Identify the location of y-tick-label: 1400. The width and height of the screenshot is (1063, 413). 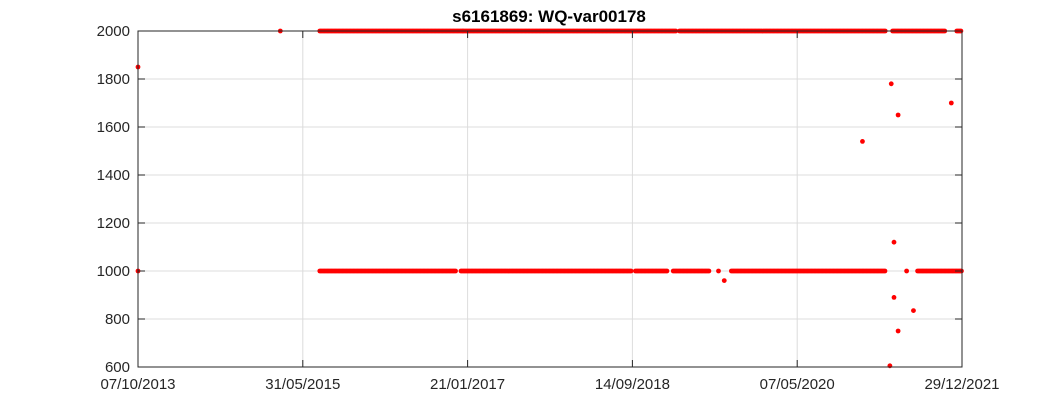
(113, 175).